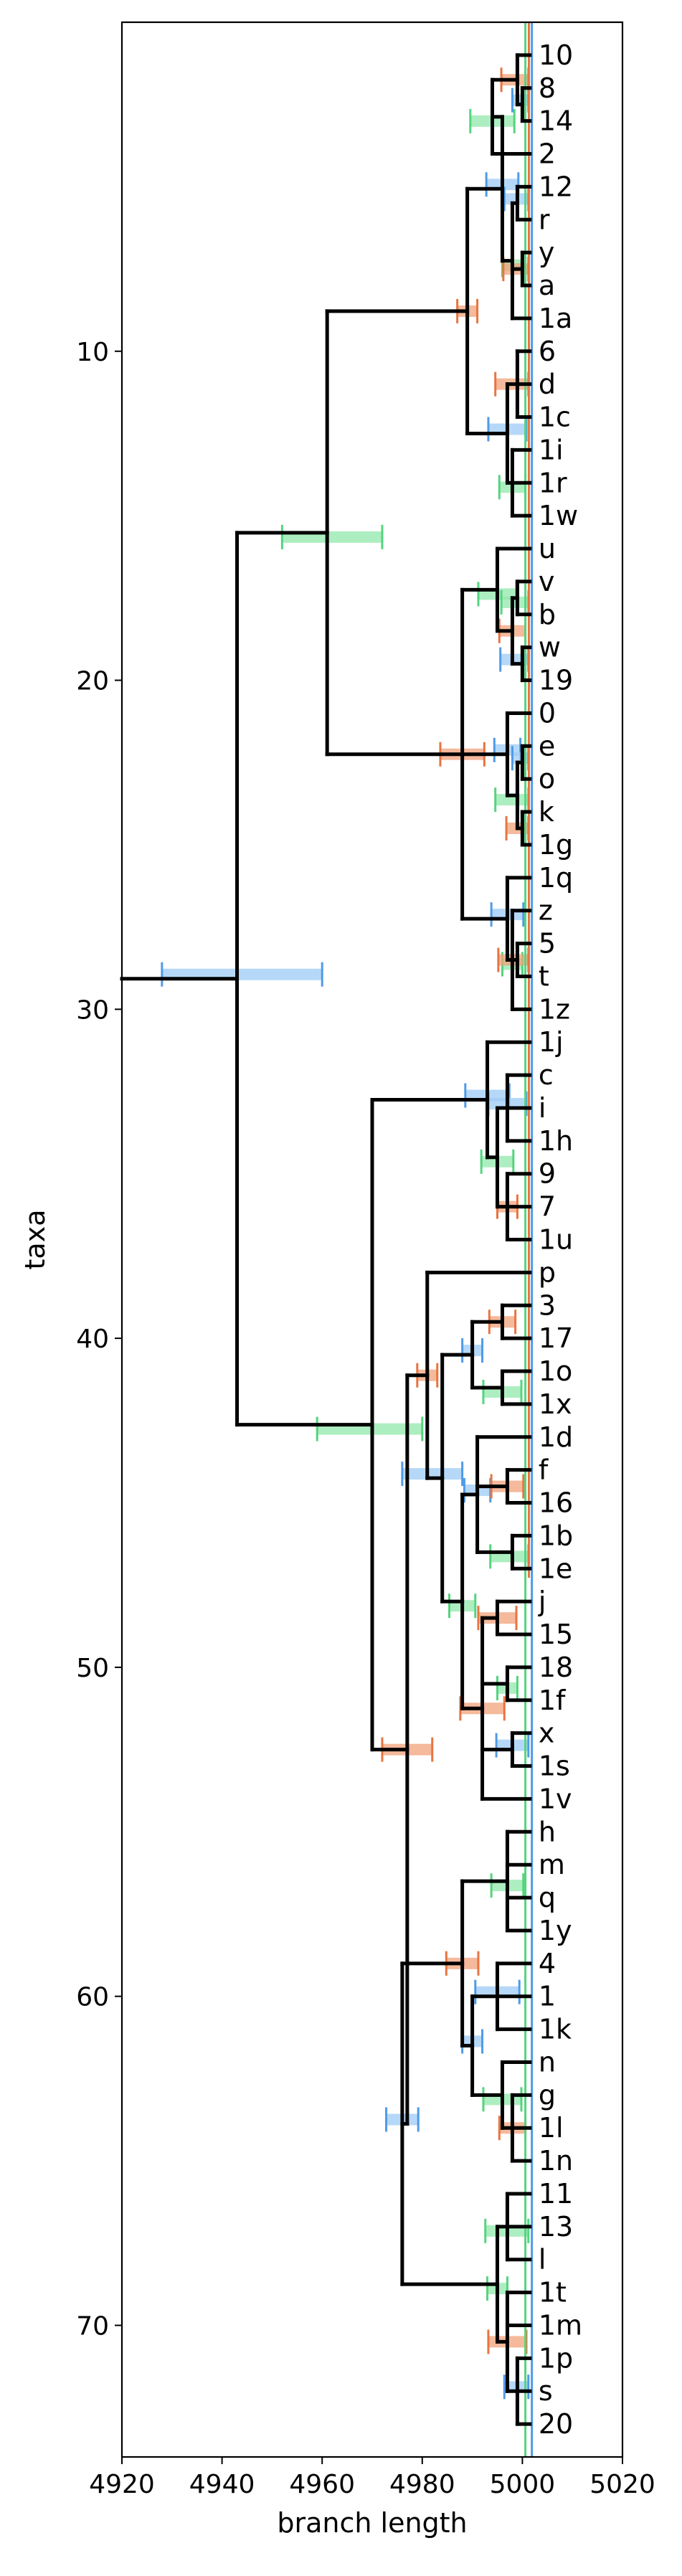 This screenshot has width=682, height=2576. I want to click on leaf-label: c, so click(546, 1075).